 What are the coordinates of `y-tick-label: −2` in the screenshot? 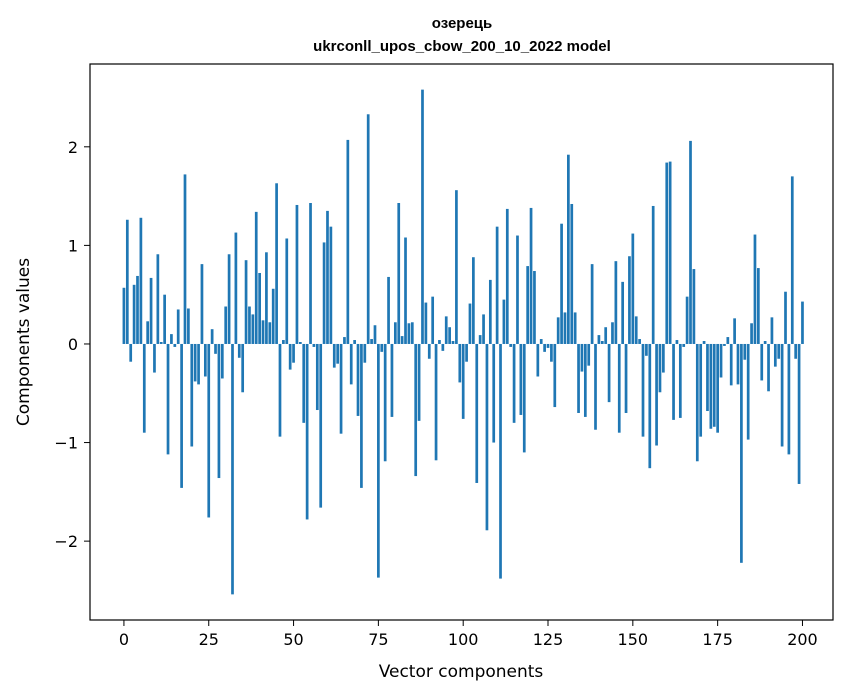 It's located at (66, 541).